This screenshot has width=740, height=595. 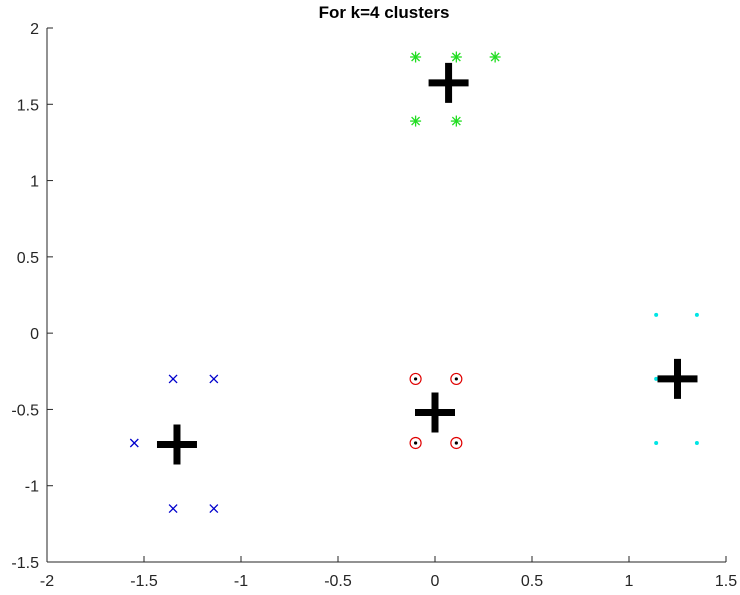 What do you see at coordinates (338, 581) in the screenshot?
I see `x-tick-label: -0.5` at bounding box center [338, 581].